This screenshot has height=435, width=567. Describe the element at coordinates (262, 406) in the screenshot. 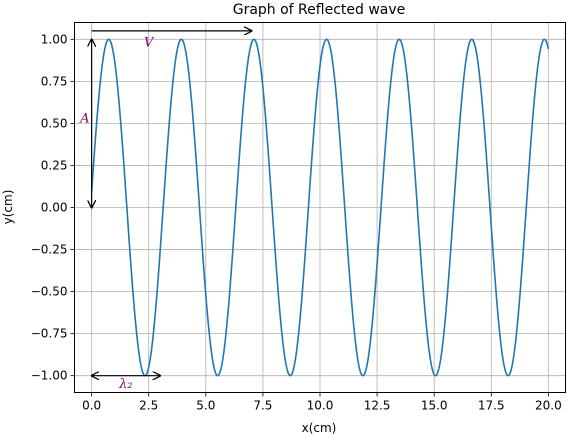

I see `x-tick-label: 7.5` at that location.